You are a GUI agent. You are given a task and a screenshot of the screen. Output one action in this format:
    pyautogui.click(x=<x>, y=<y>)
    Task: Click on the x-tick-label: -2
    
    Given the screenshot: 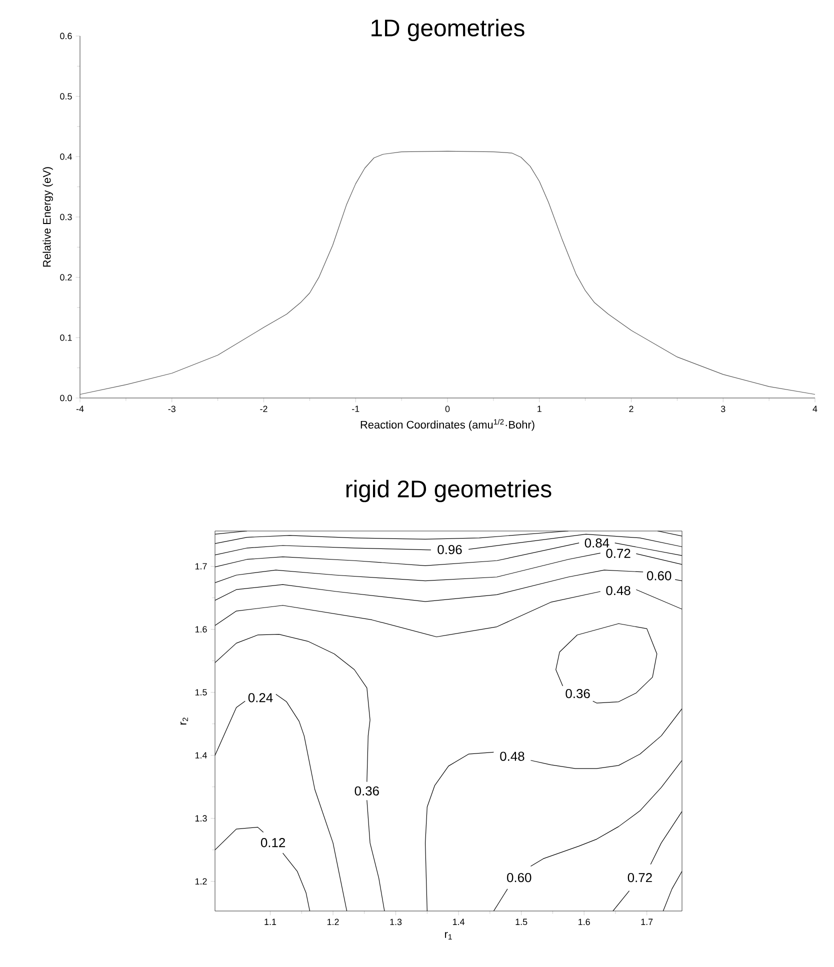 What is the action you would take?
    pyautogui.click(x=264, y=409)
    